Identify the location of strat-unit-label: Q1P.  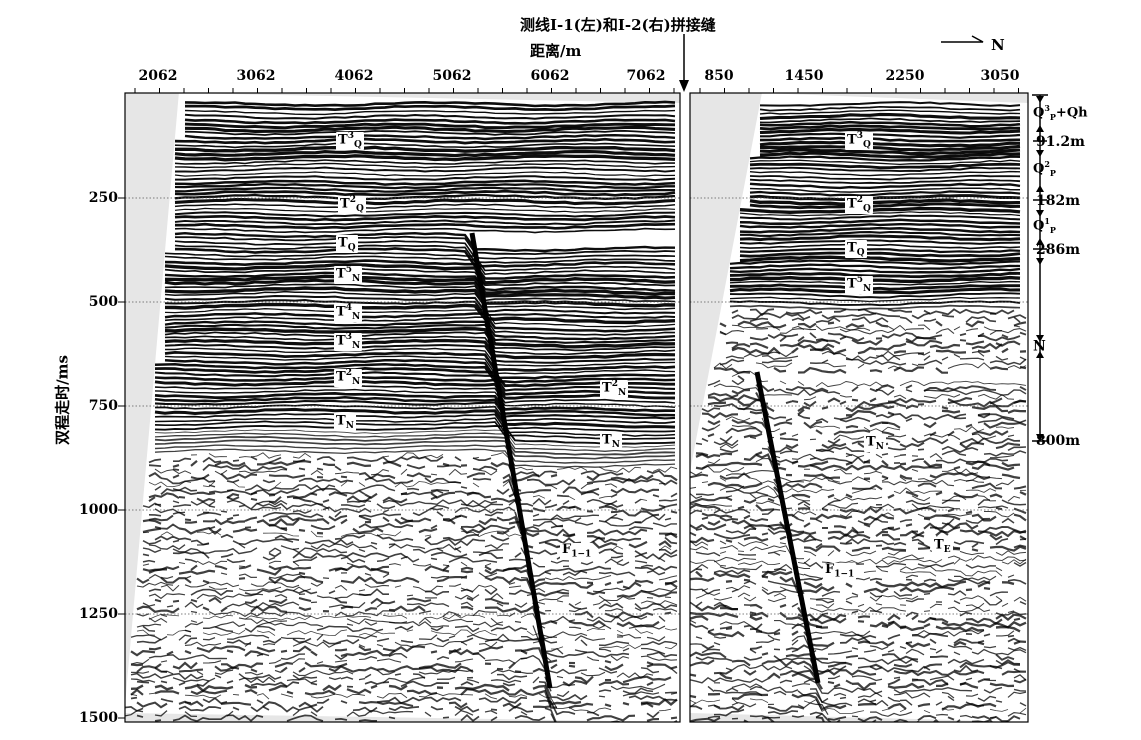
(1044, 225).